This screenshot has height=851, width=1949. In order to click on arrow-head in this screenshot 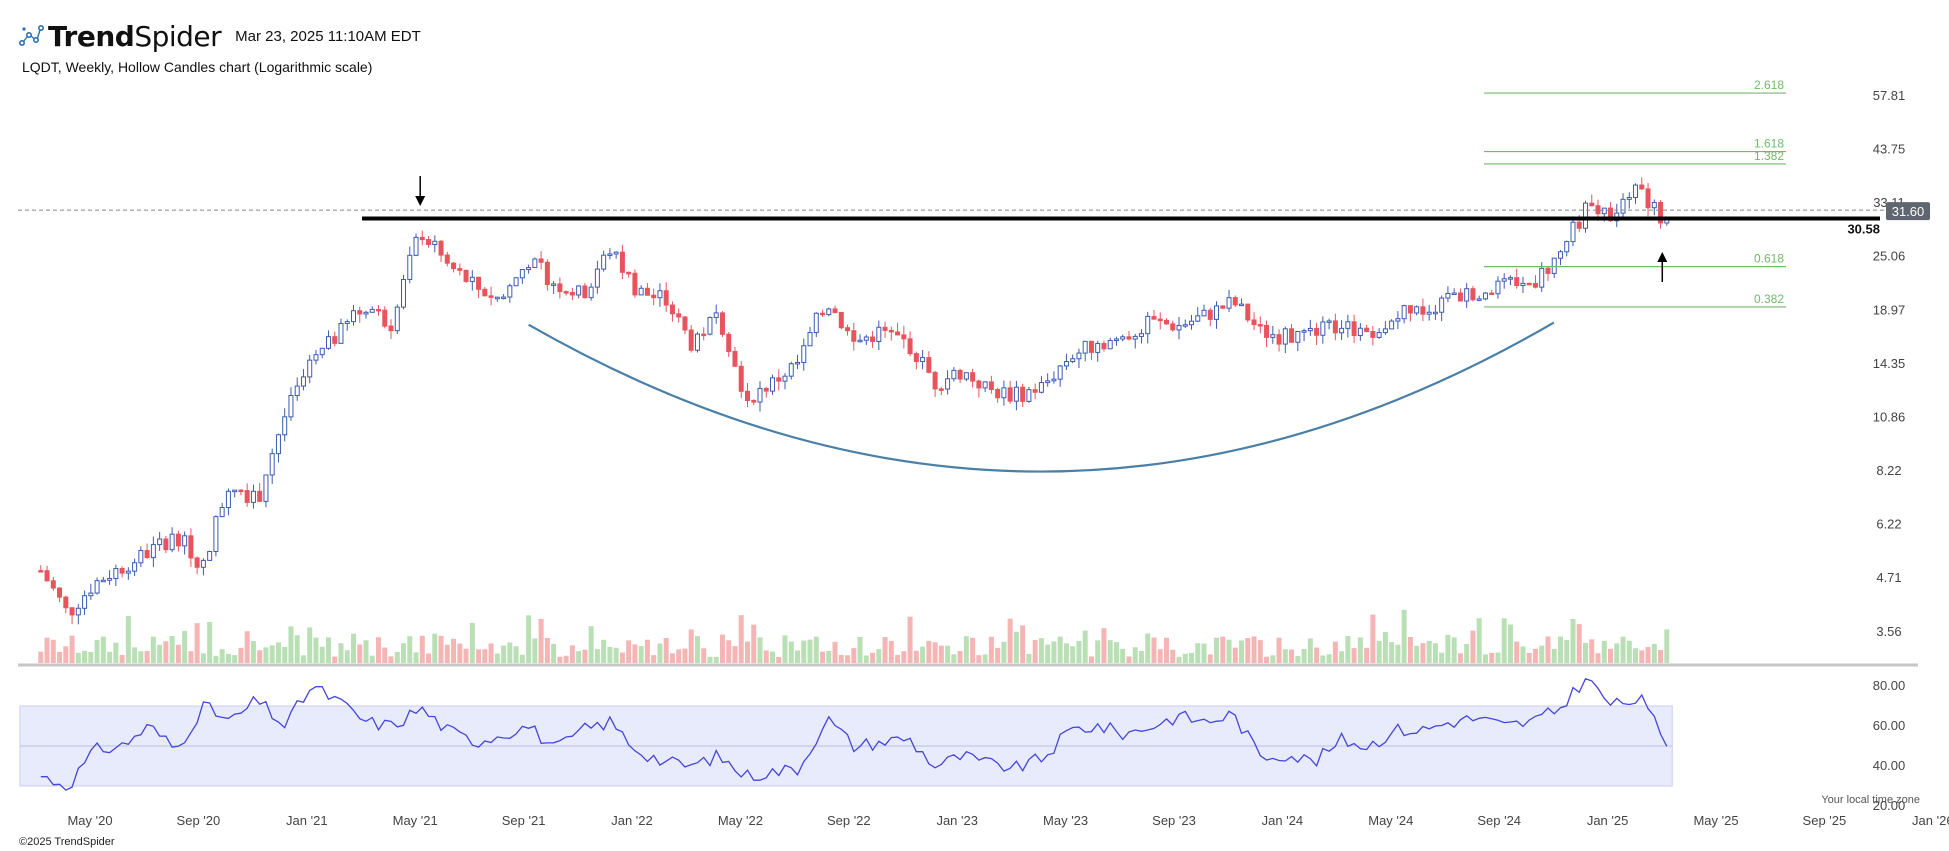, I will do `click(420, 201)`.